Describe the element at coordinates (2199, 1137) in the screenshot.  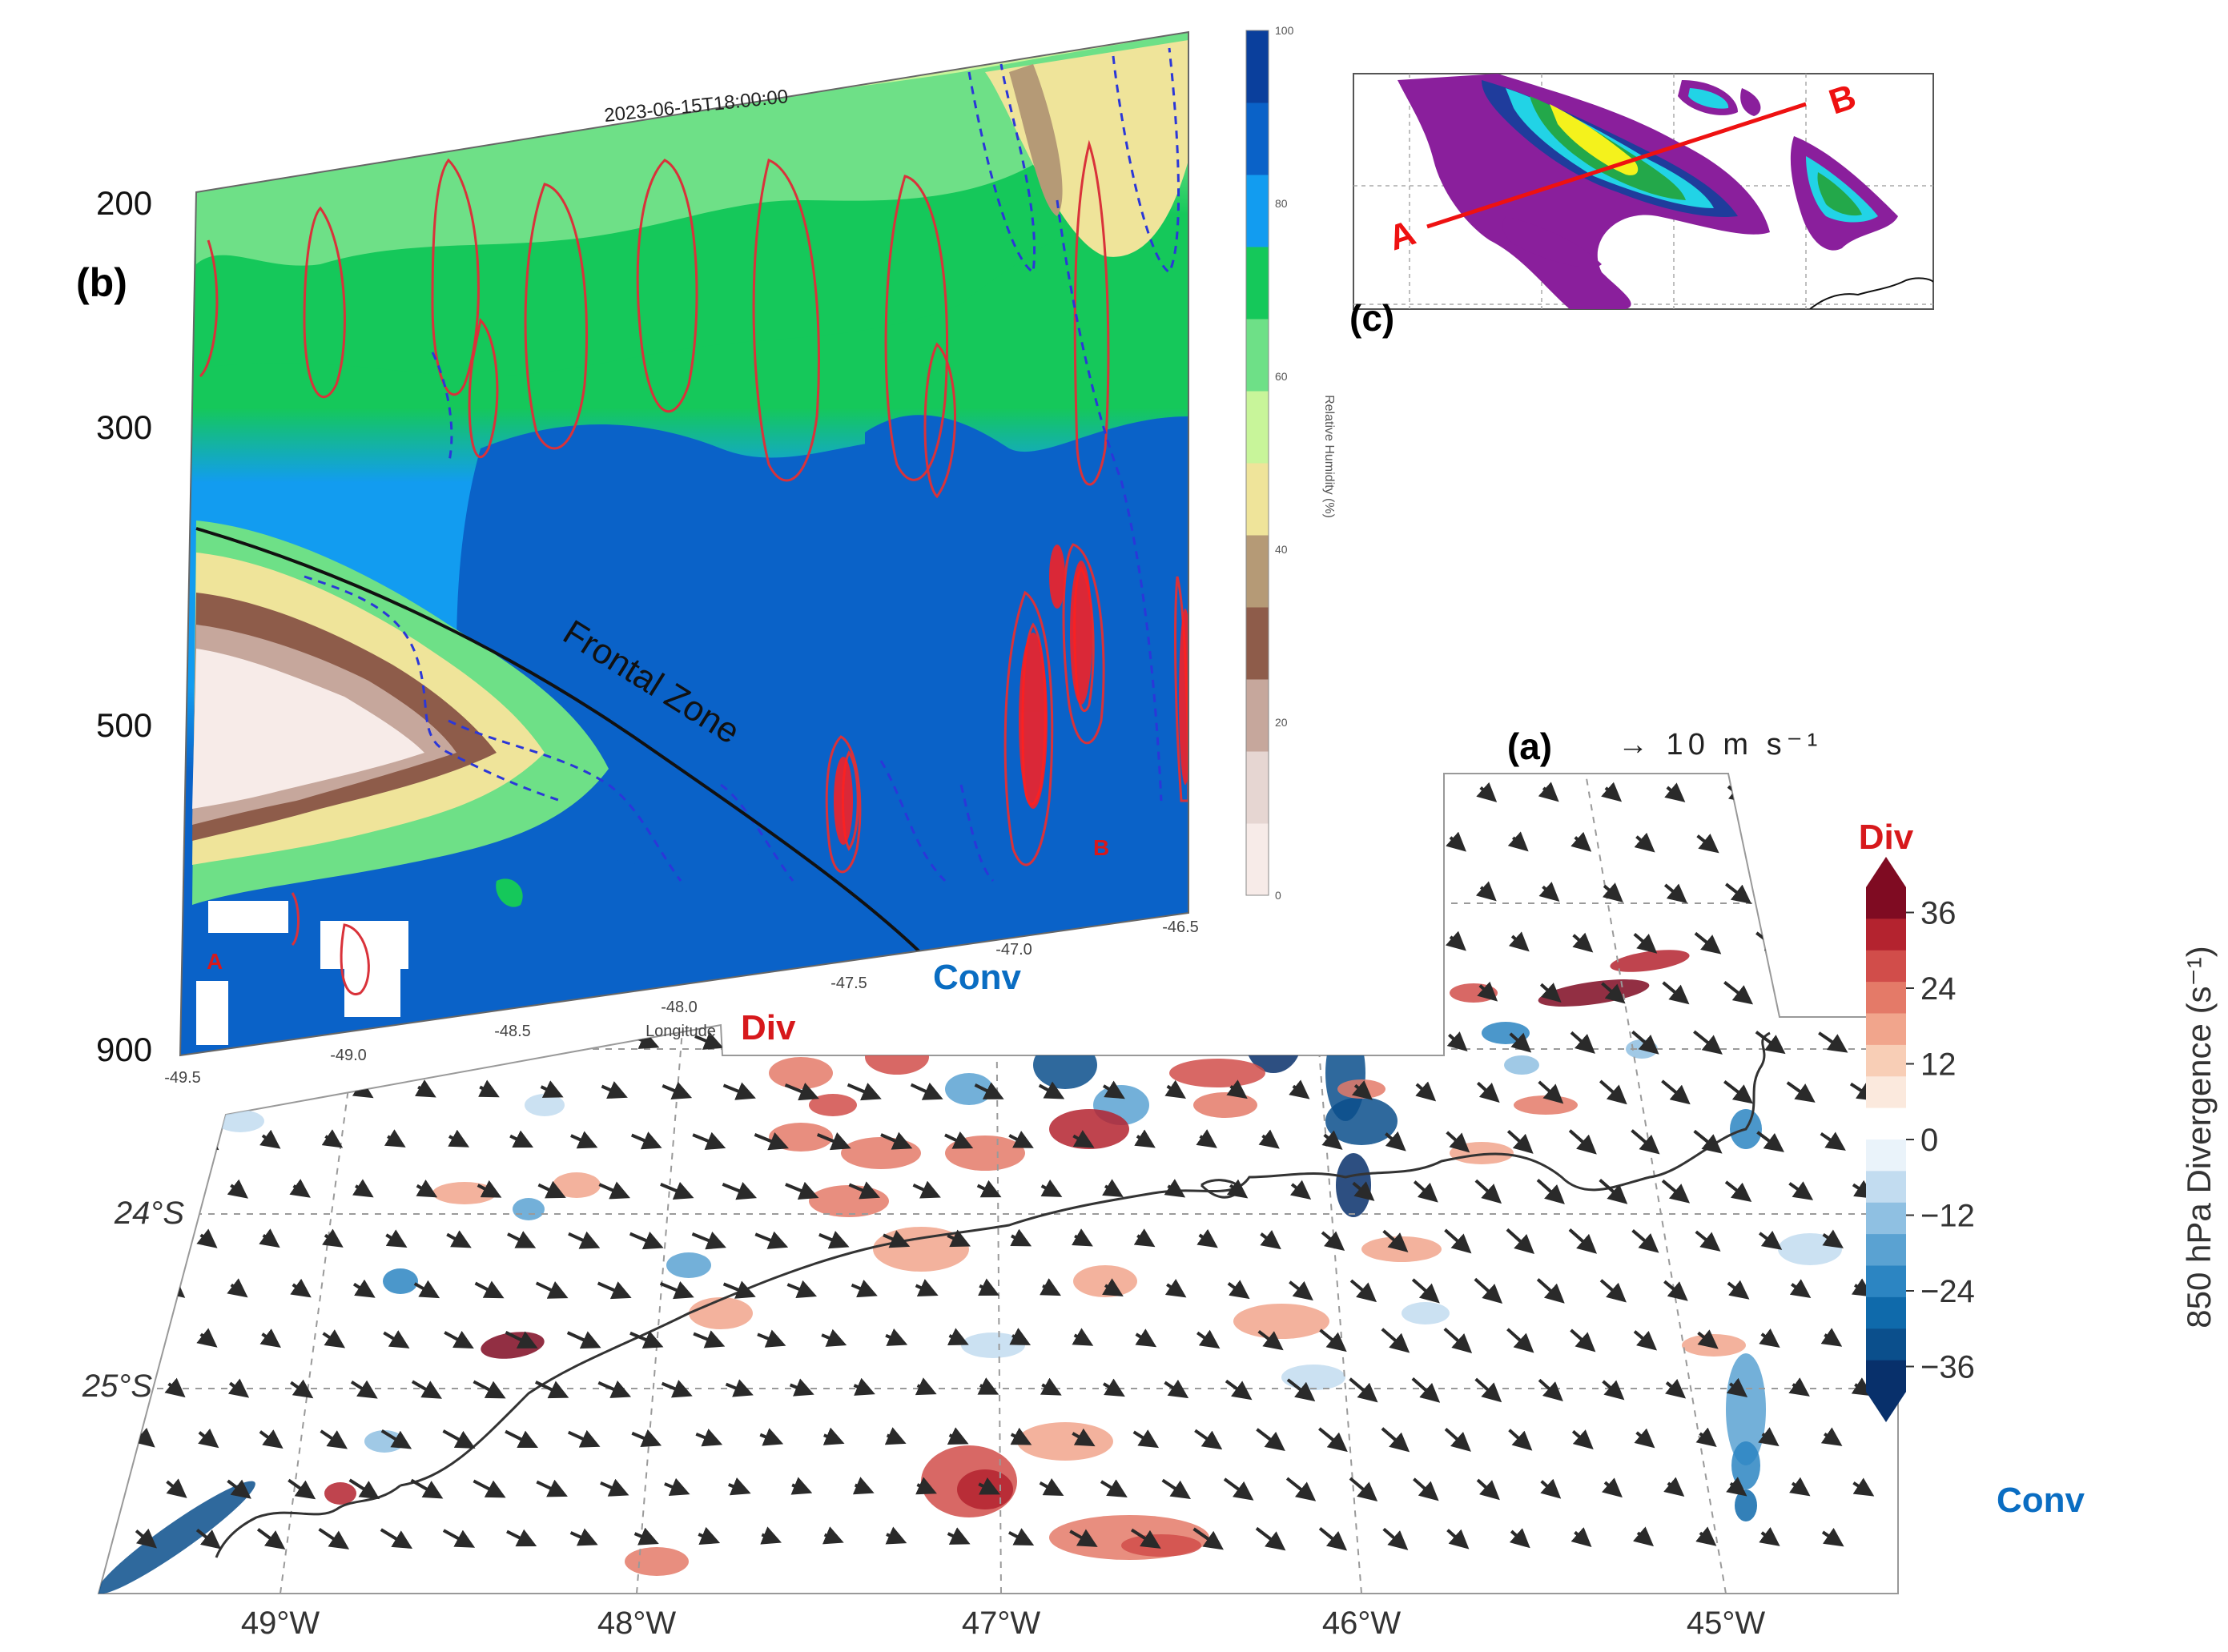
I see `colorbar-axis-label: 850 hPa Divergence (s⁻¹)` at that location.